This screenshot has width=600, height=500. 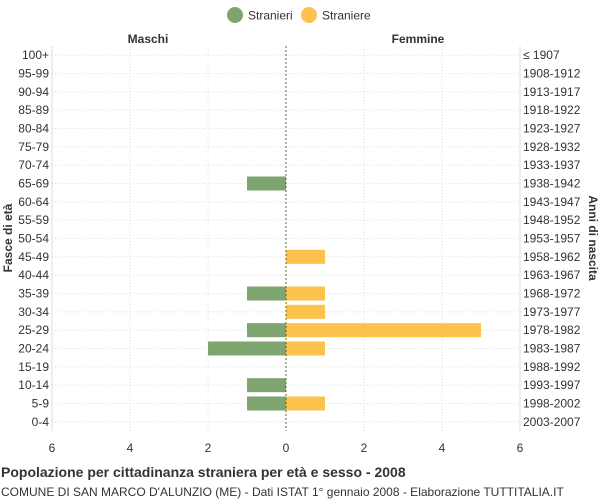 I want to click on age-group-label: 60-64, so click(x=33, y=202).